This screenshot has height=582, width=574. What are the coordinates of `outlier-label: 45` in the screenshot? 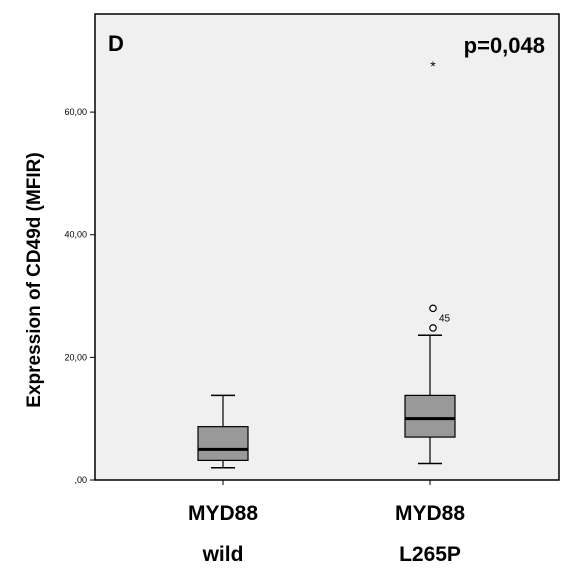 It's located at (445, 318).